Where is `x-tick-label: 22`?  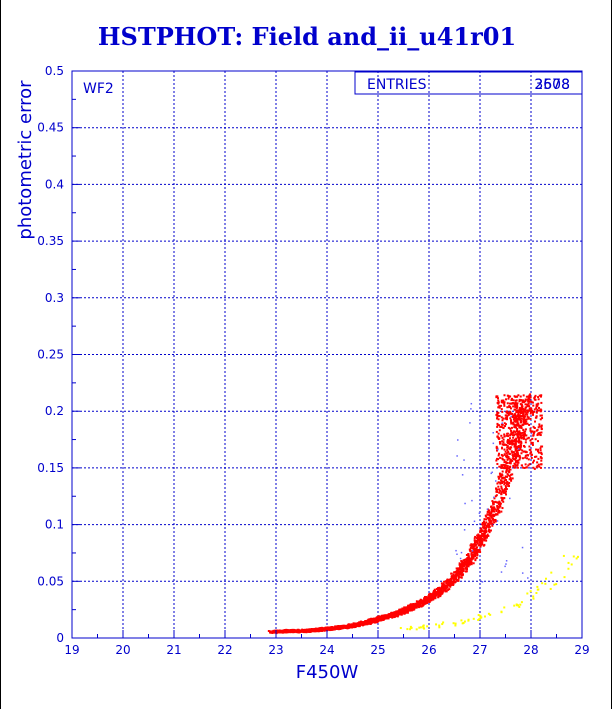
x-tick-label: 22 is located at coordinates (224, 650).